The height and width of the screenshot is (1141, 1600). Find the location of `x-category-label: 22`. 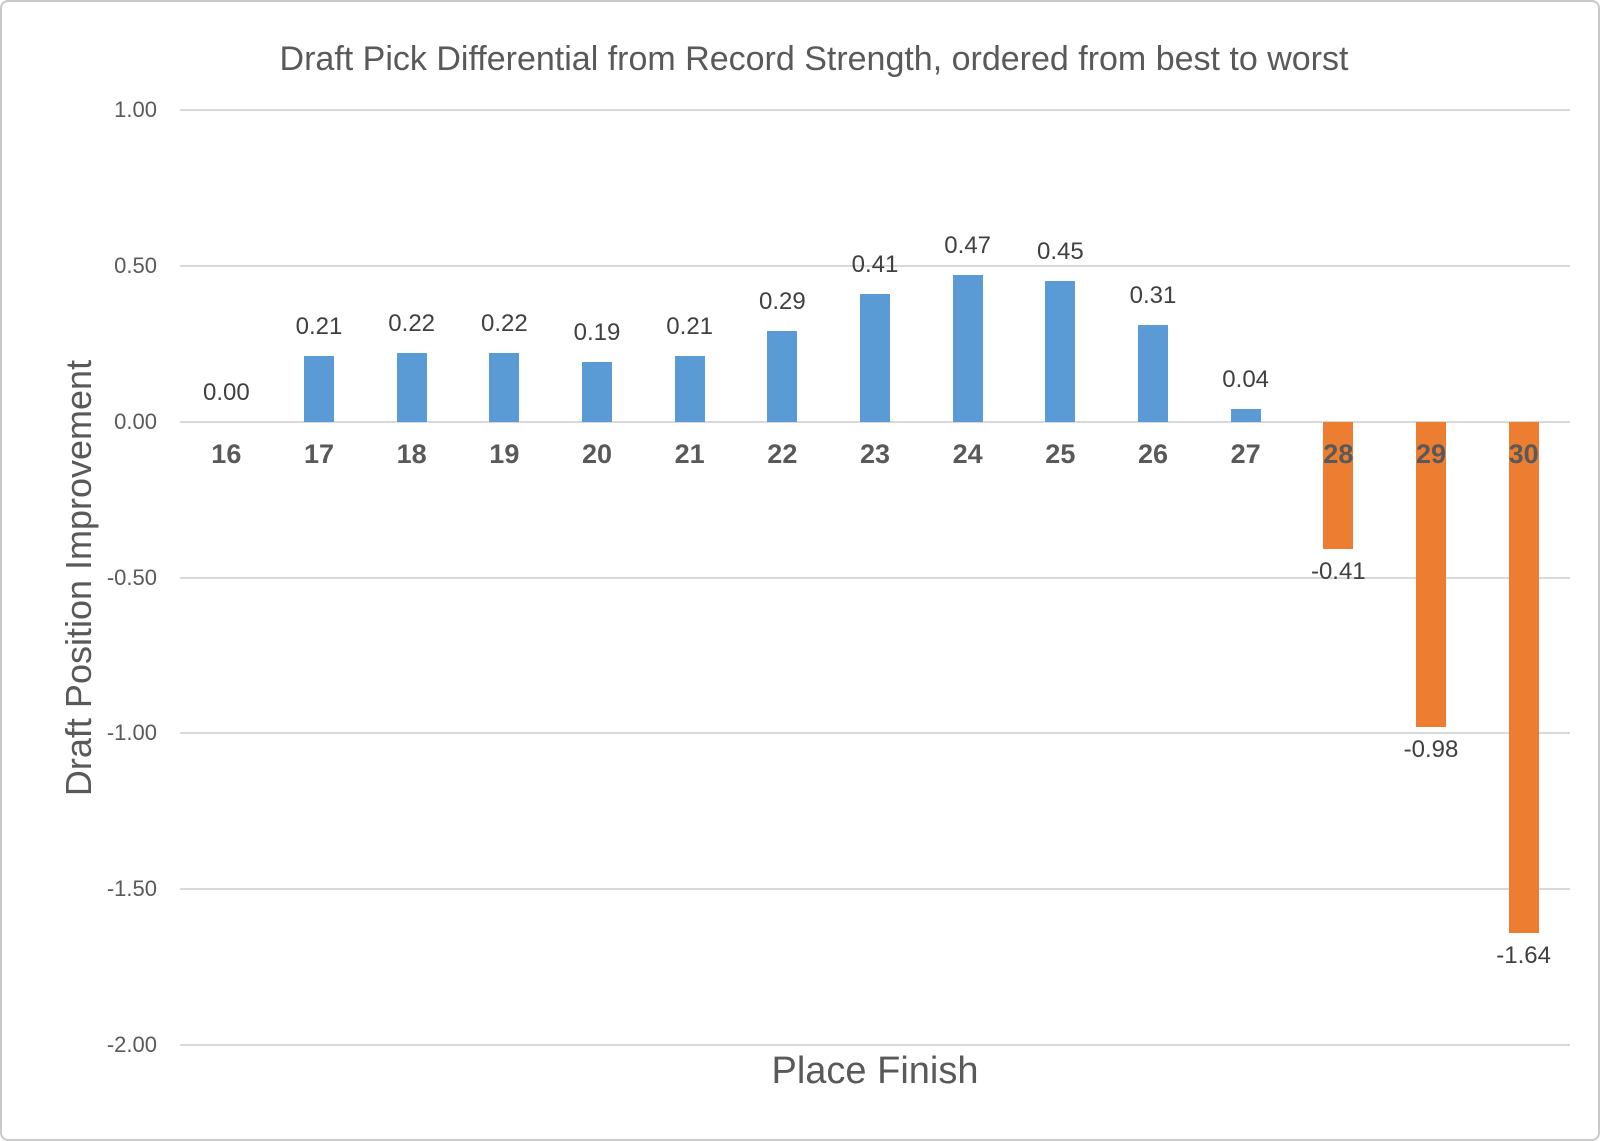

x-category-label: 22 is located at coordinates (782, 453).